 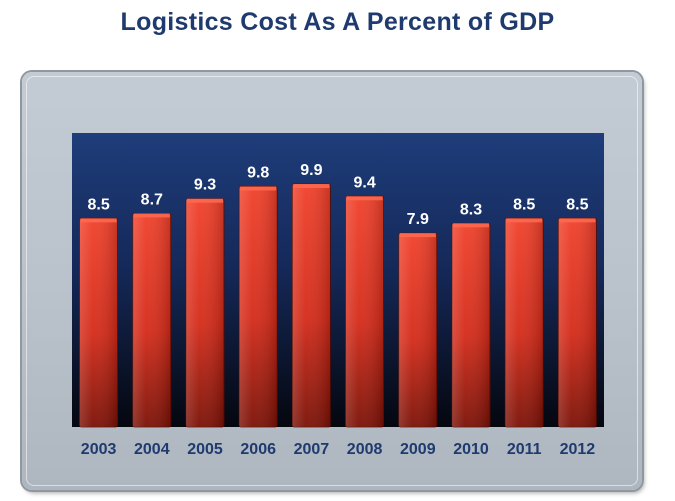 What do you see at coordinates (151, 320) in the screenshot?
I see `bar-shine-2004` at bounding box center [151, 320].